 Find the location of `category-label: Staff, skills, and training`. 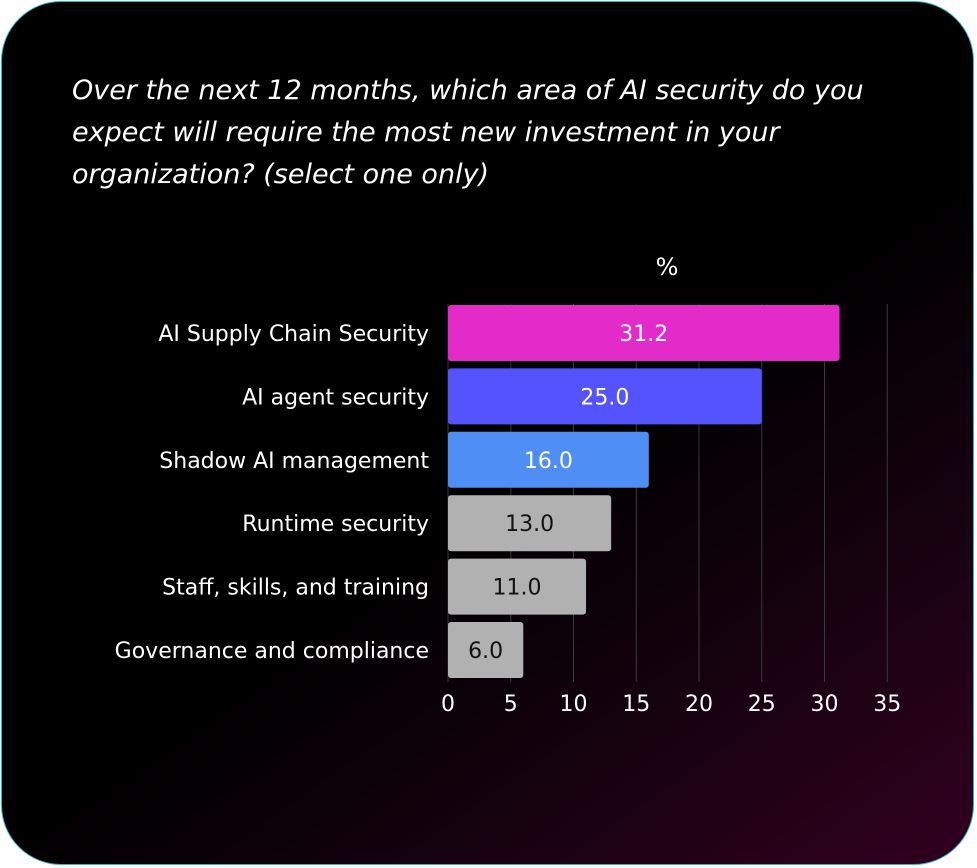

category-label: Staff, skills, and training is located at coordinates (295, 588).